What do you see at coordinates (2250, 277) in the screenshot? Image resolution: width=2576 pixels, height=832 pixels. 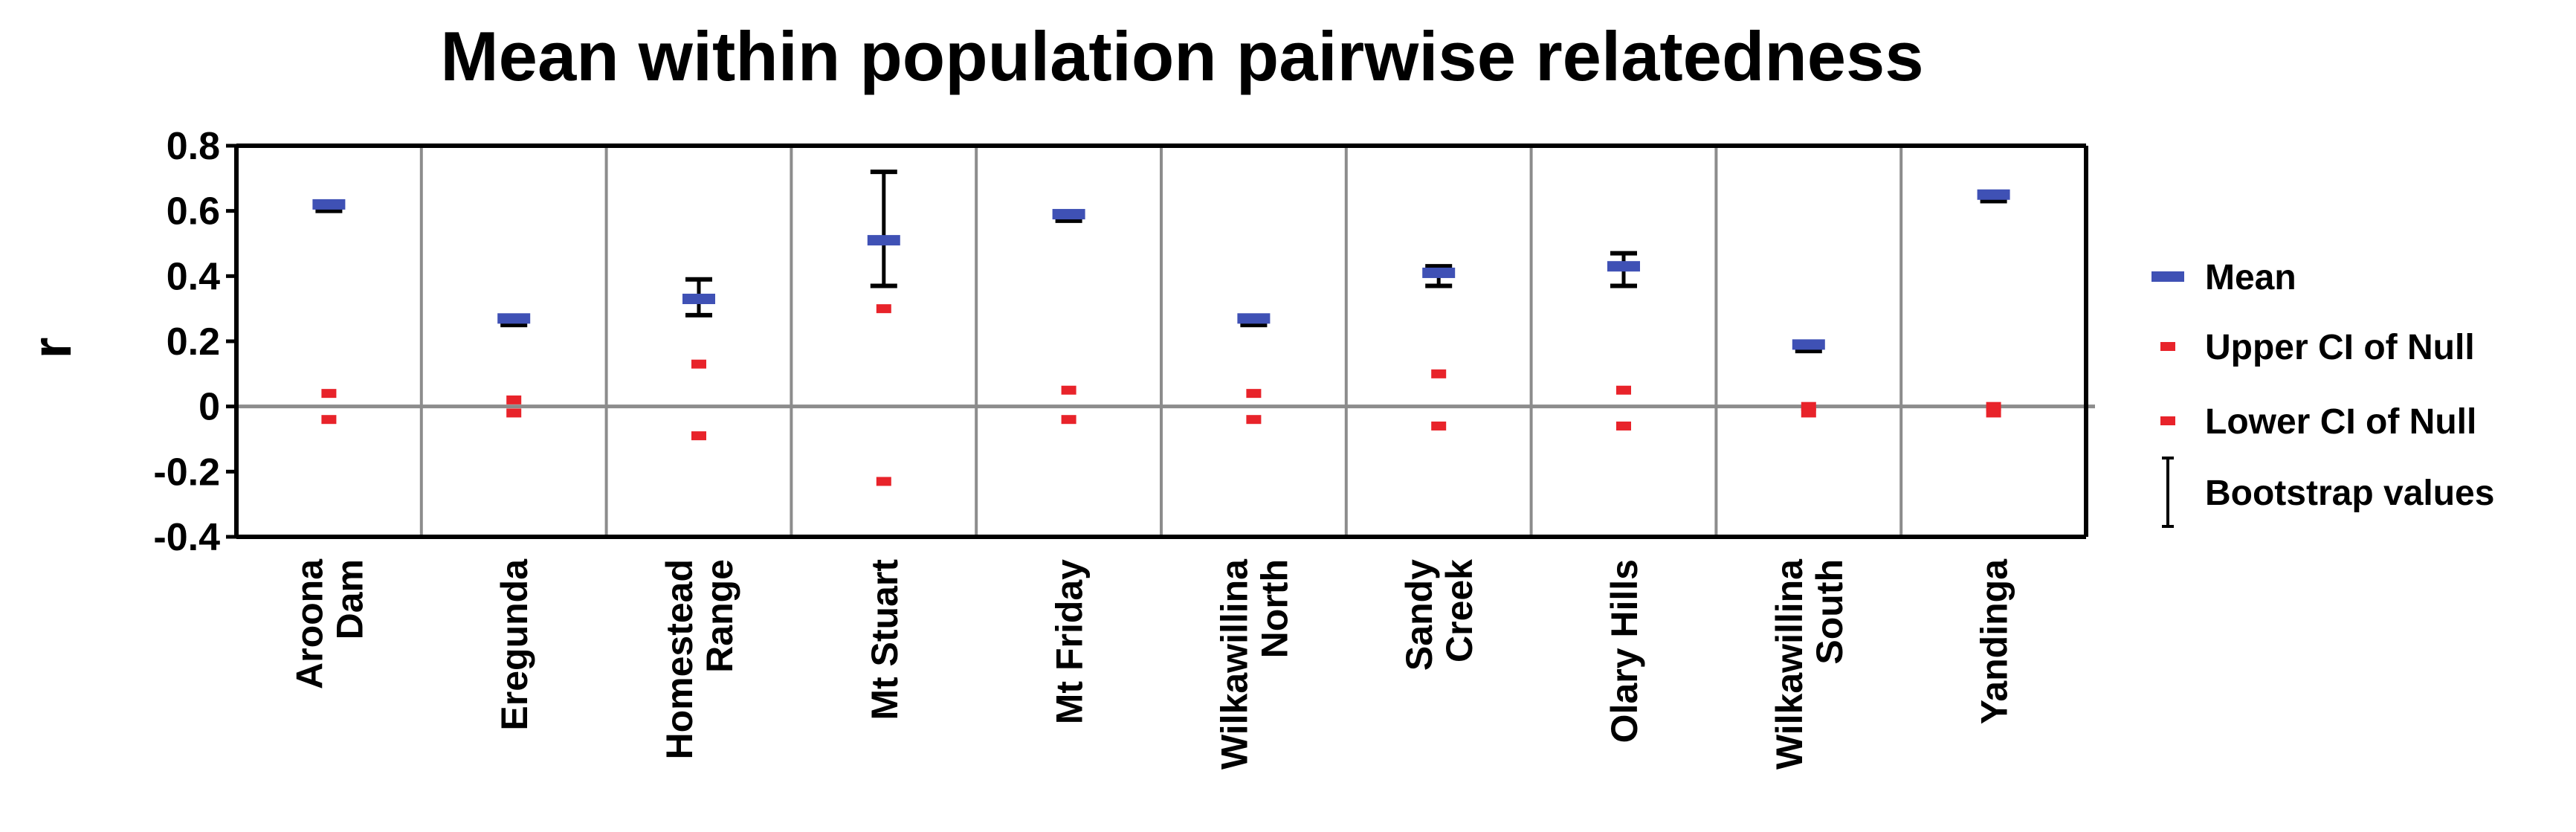 I see `legend-label: Mean` at bounding box center [2250, 277].